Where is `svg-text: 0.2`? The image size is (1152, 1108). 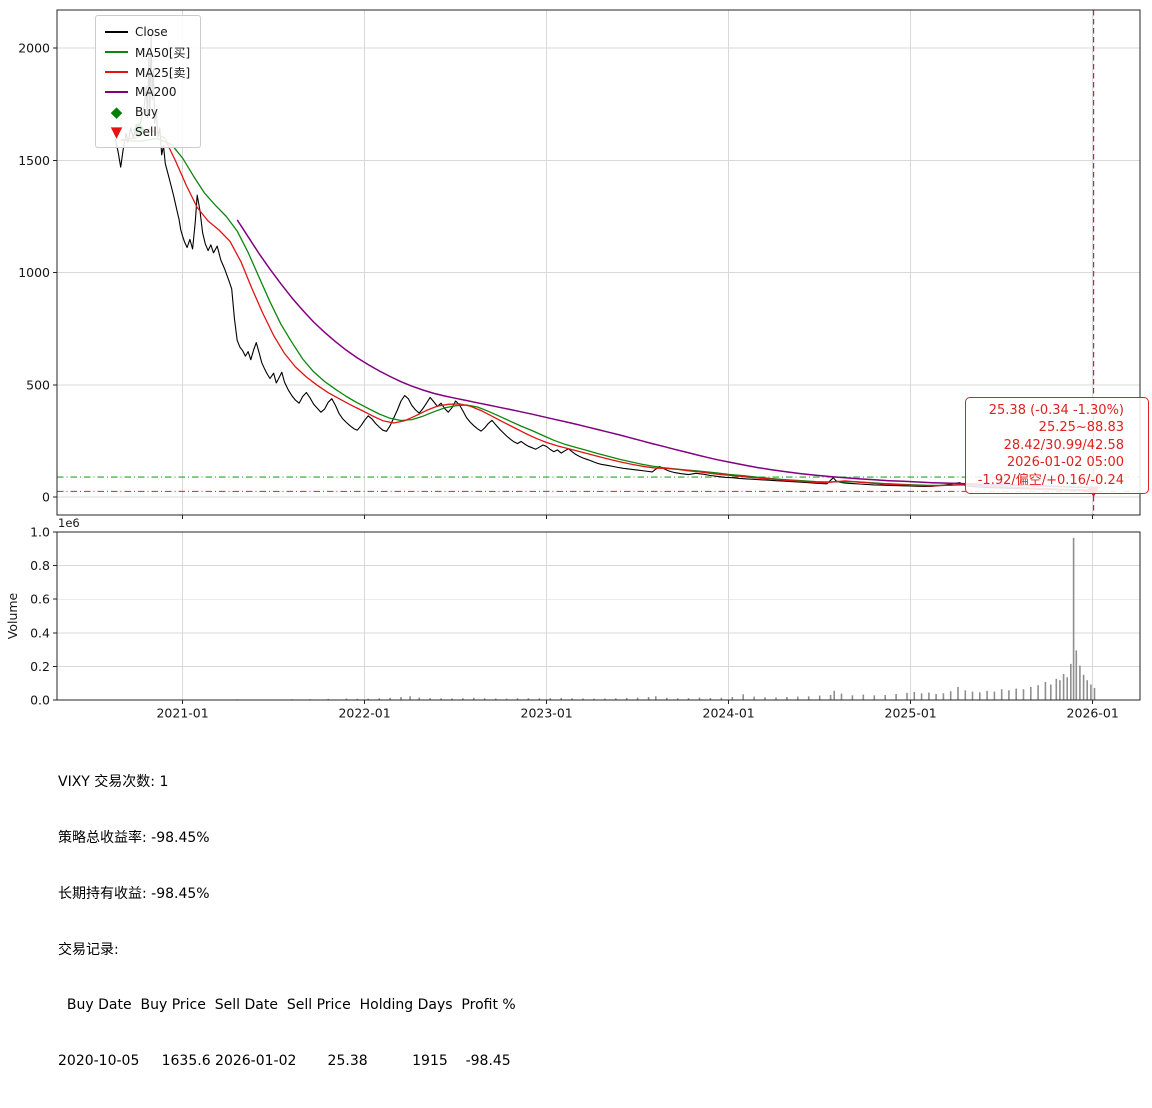 svg-text: 0.2 is located at coordinates (40, 666).